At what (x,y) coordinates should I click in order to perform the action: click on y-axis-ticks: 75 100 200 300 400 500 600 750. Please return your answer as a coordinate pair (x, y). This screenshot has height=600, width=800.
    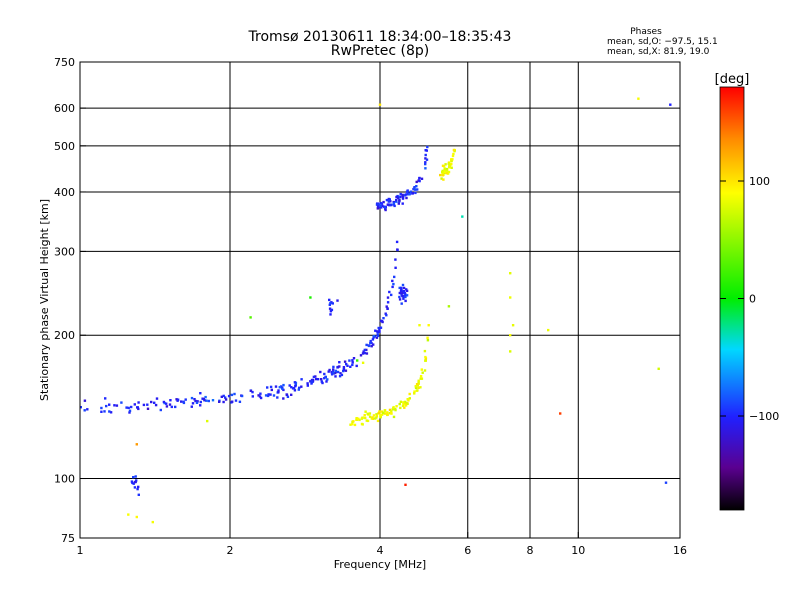
    Looking at the image, I should click on (70, 300).